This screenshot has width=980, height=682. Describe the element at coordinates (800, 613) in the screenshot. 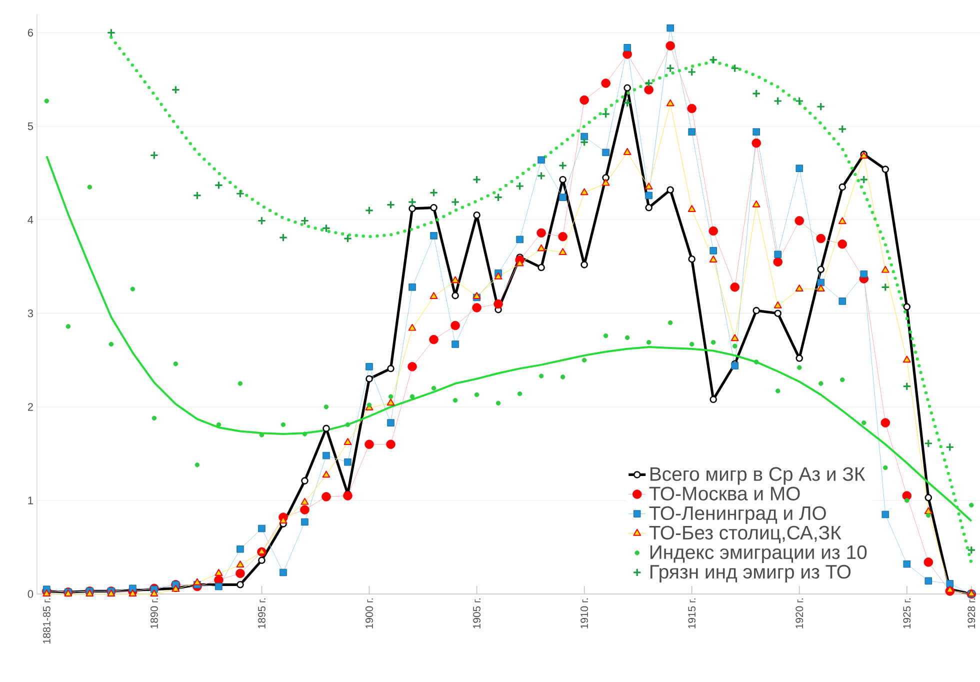

I see `x-tick-label: 1920 г.` at that location.